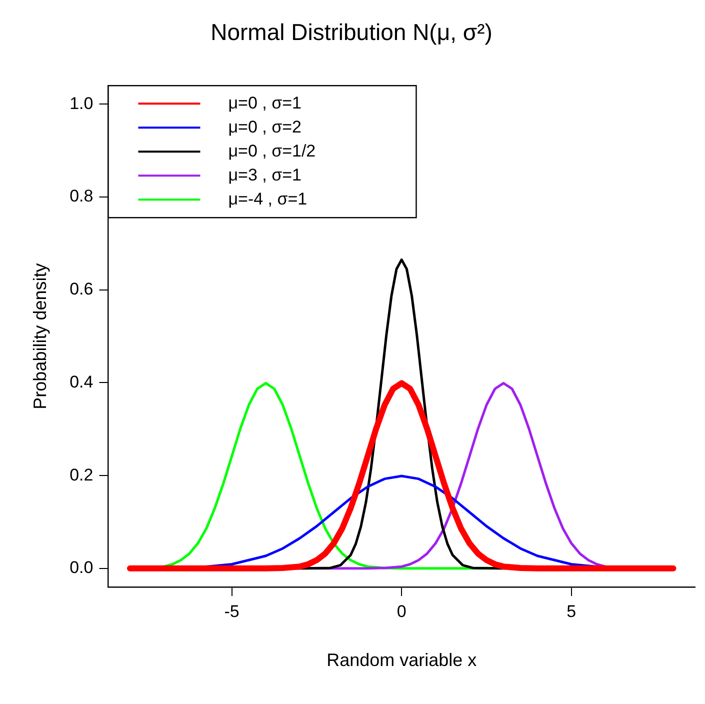 This screenshot has width=705, height=704. What do you see at coordinates (571, 611) in the screenshot?
I see `x-tick-label: 5` at bounding box center [571, 611].